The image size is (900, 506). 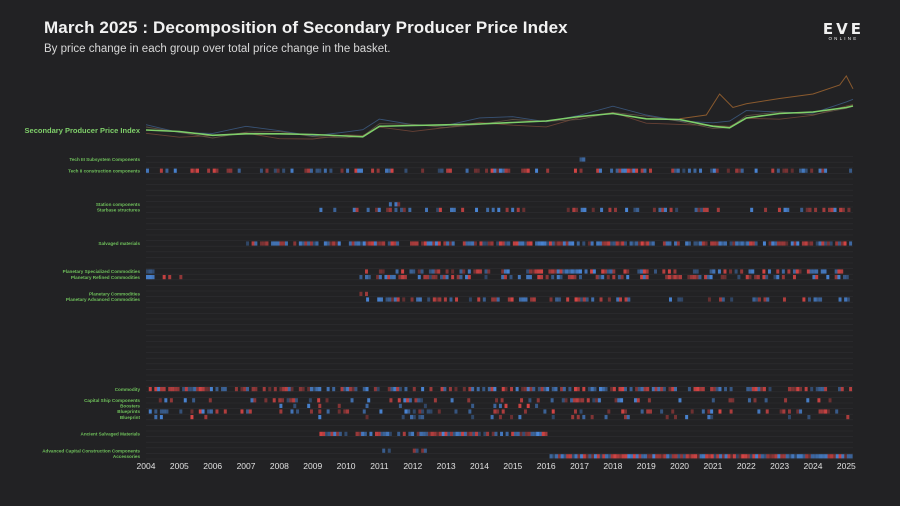 I want to click on x-tick-label: 2022, so click(x=746, y=466).